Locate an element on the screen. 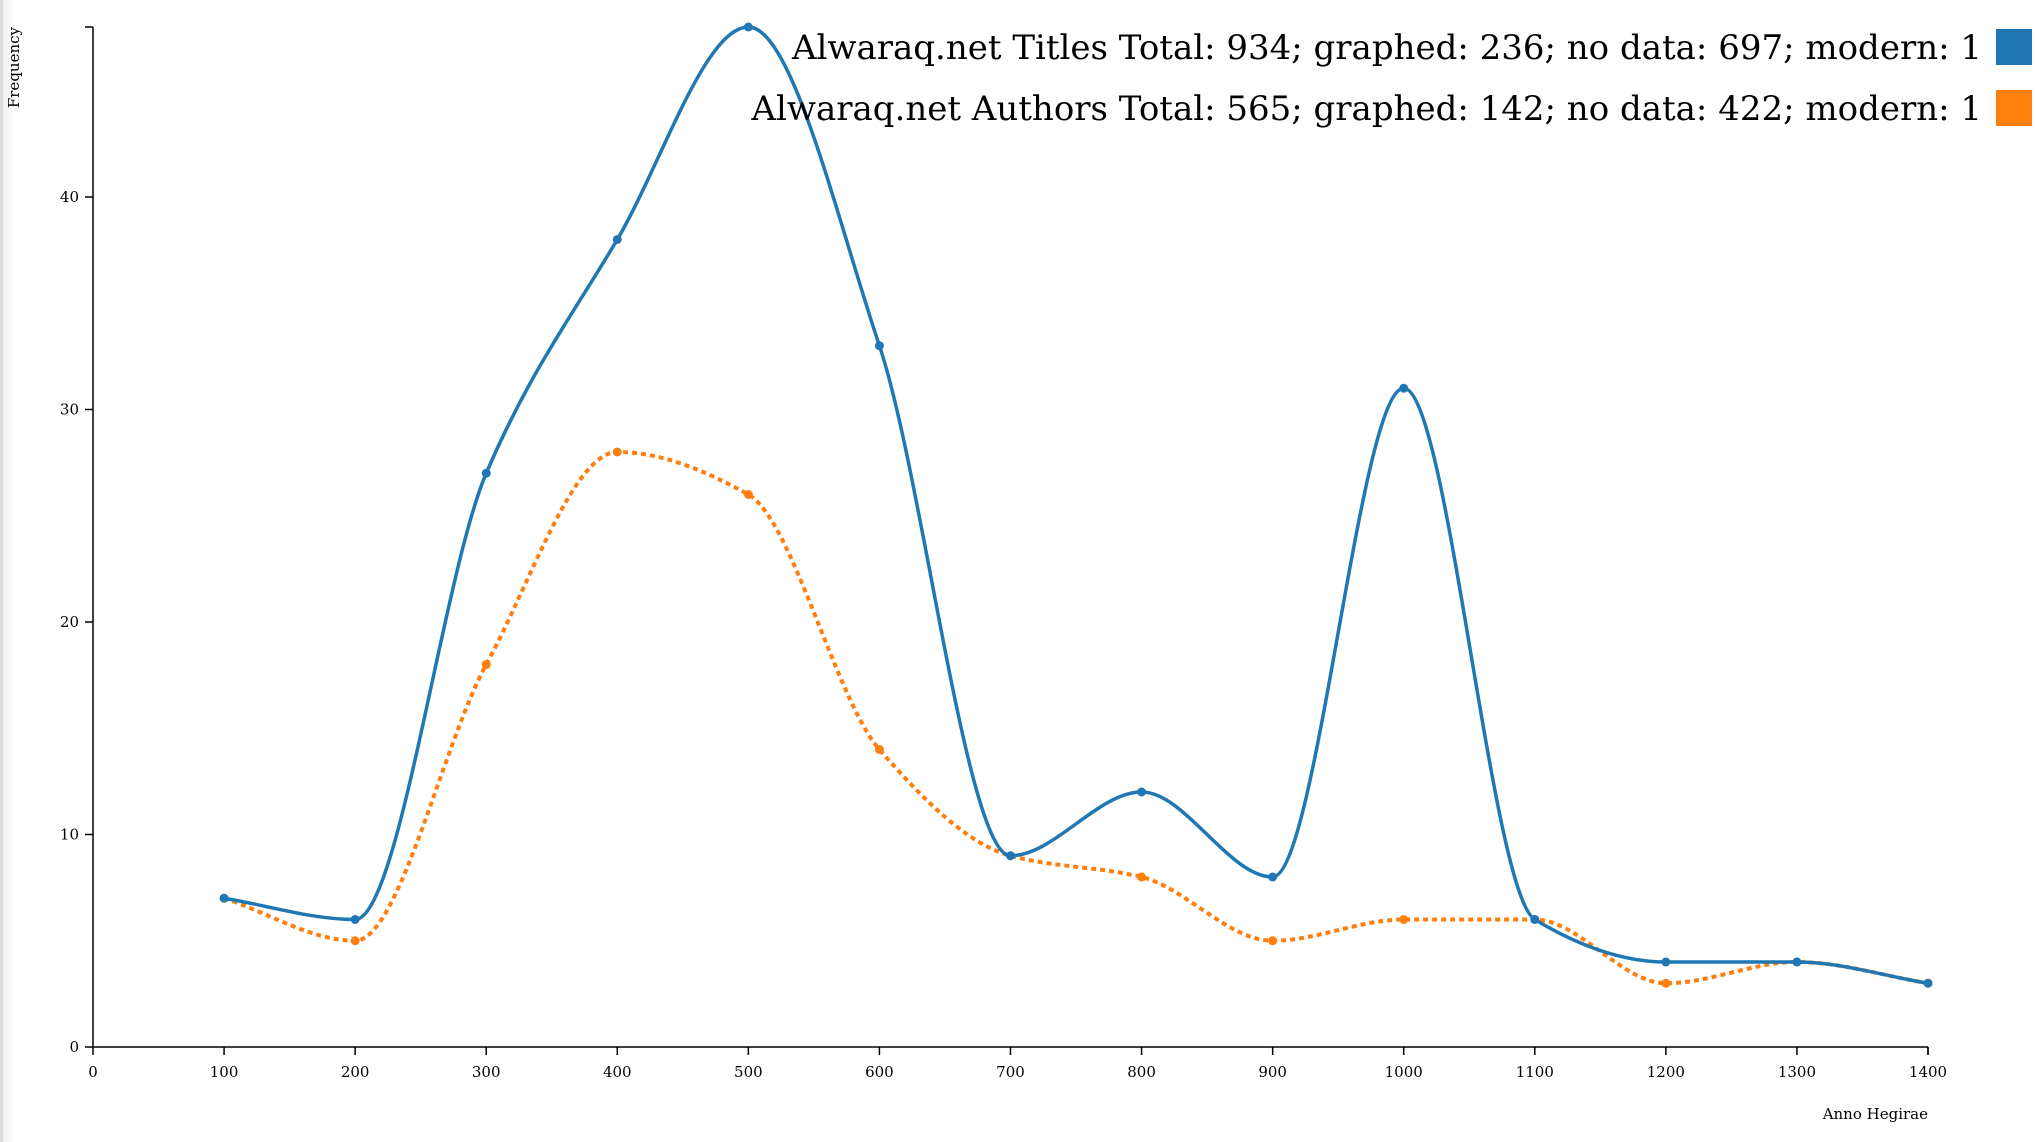 The image size is (2036, 1142). x-tick-label: 1100 is located at coordinates (1535, 1072).